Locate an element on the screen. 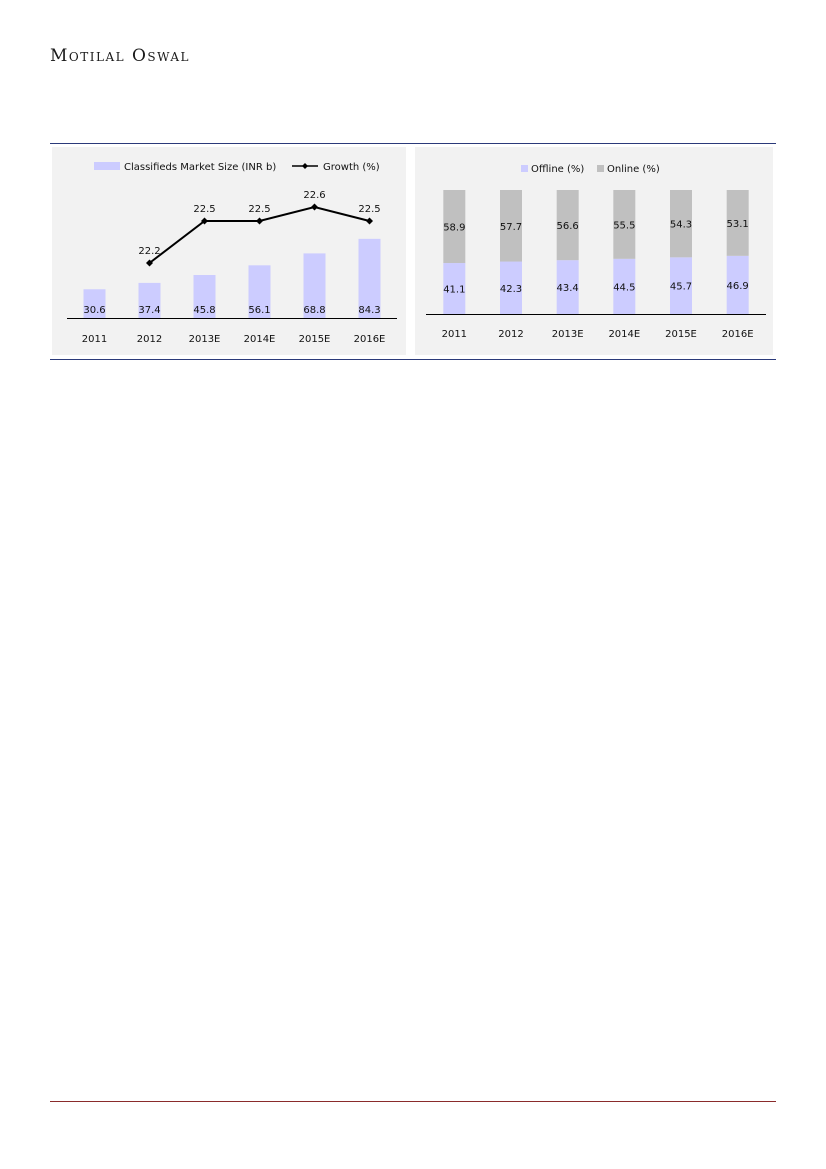 The height and width of the screenshot is (1169, 826). data-label-market-size-2013E: 45.8 is located at coordinates (204, 310).